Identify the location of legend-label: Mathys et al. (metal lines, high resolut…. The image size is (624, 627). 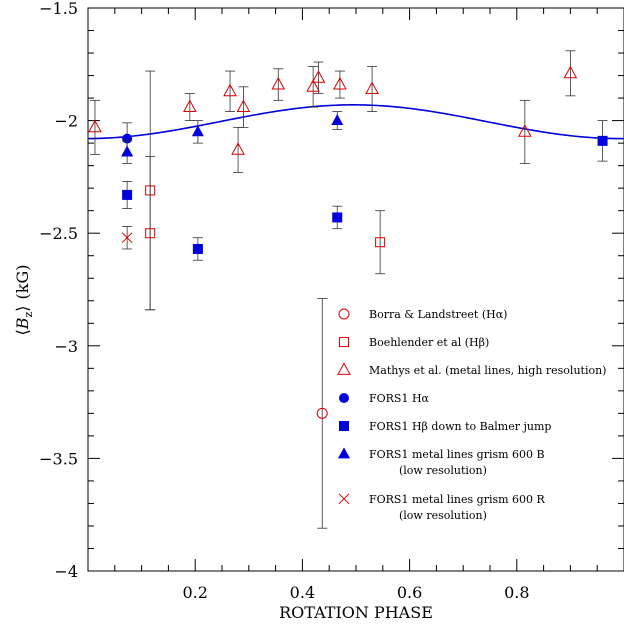
(487, 370).